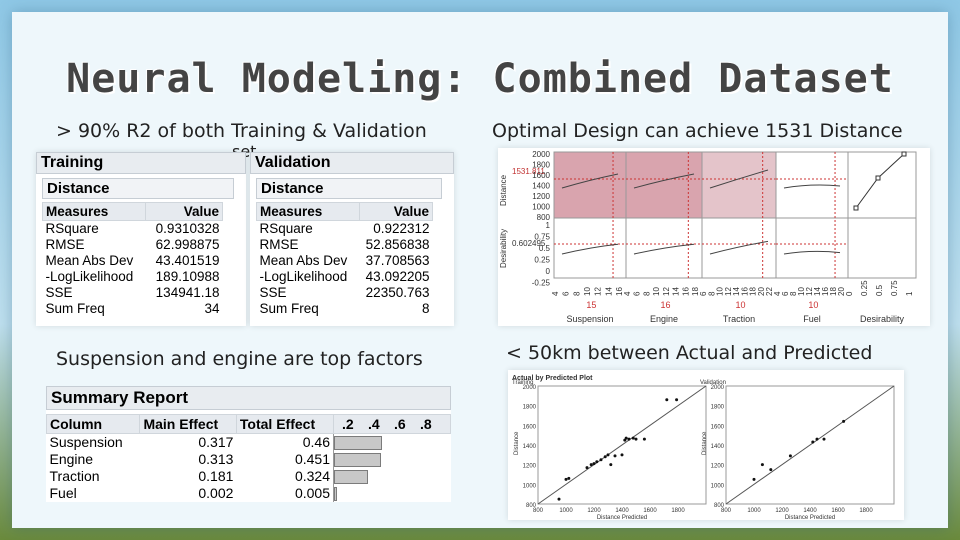 The width and height of the screenshot is (960, 540). I want to click on measure-name: SSE, so click(273, 292).